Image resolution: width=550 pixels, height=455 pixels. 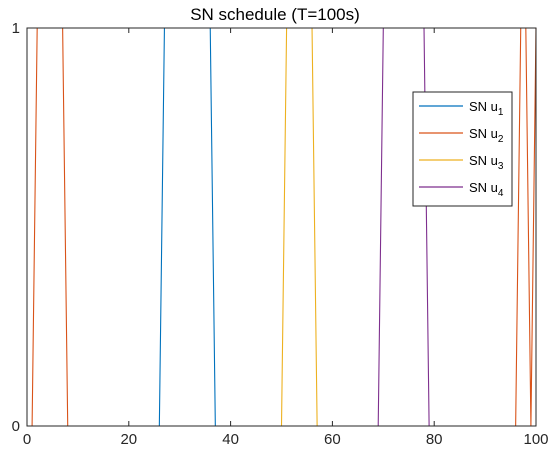 What do you see at coordinates (434, 439) in the screenshot?
I see `x-tick-label: 80` at bounding box center [434, 439].